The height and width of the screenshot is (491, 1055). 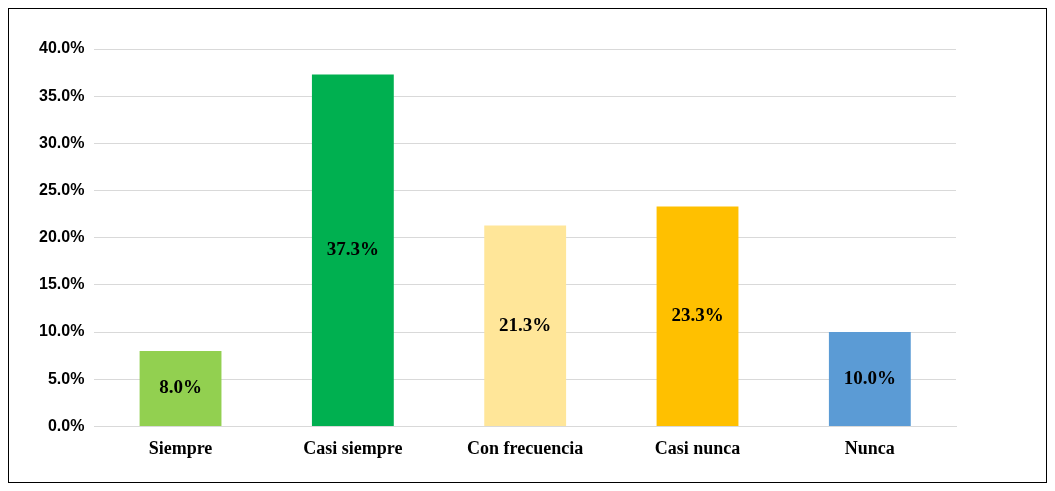 I want to click on y-tick-label: 40.0%, so click(x=61, y=48).